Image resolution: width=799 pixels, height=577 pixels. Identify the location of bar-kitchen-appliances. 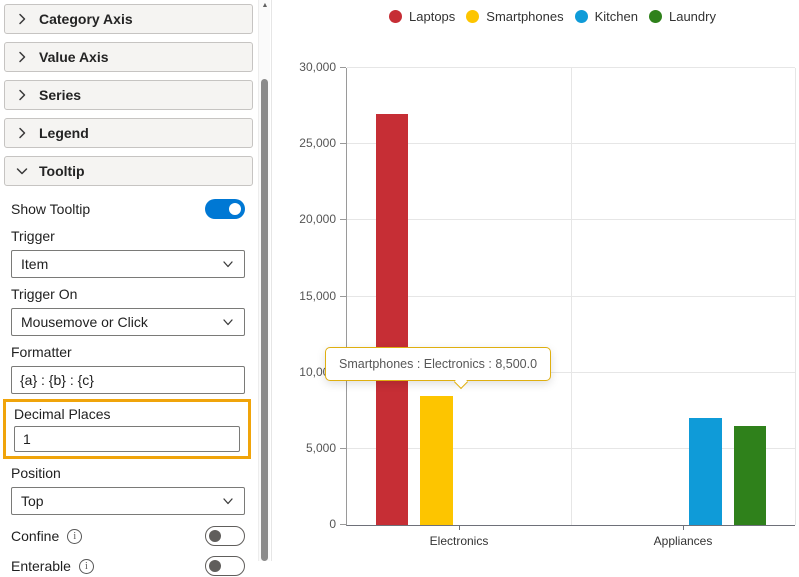
(705, 471).